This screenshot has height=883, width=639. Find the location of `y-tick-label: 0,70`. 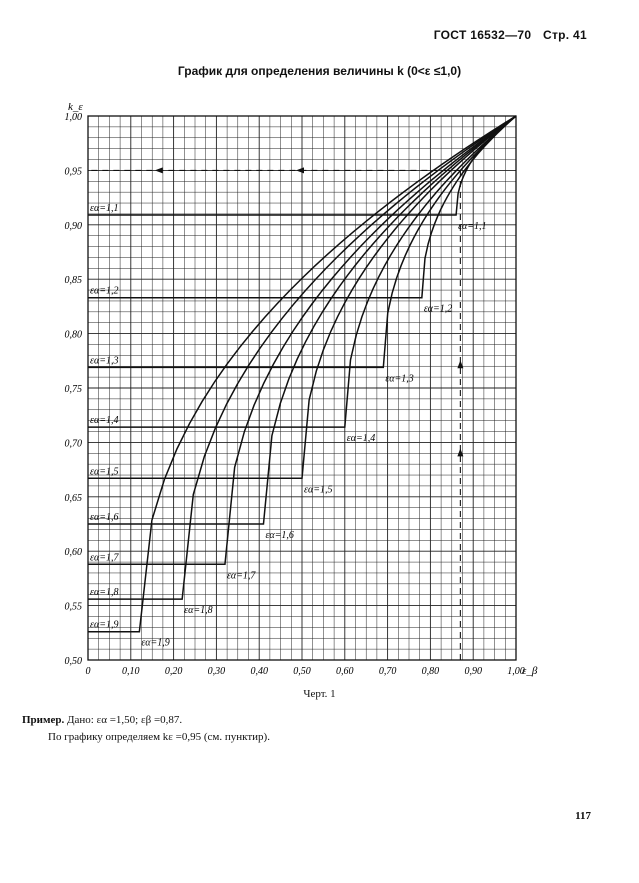

y-tick-label: 0,70 is located at coordinates (74, 443).